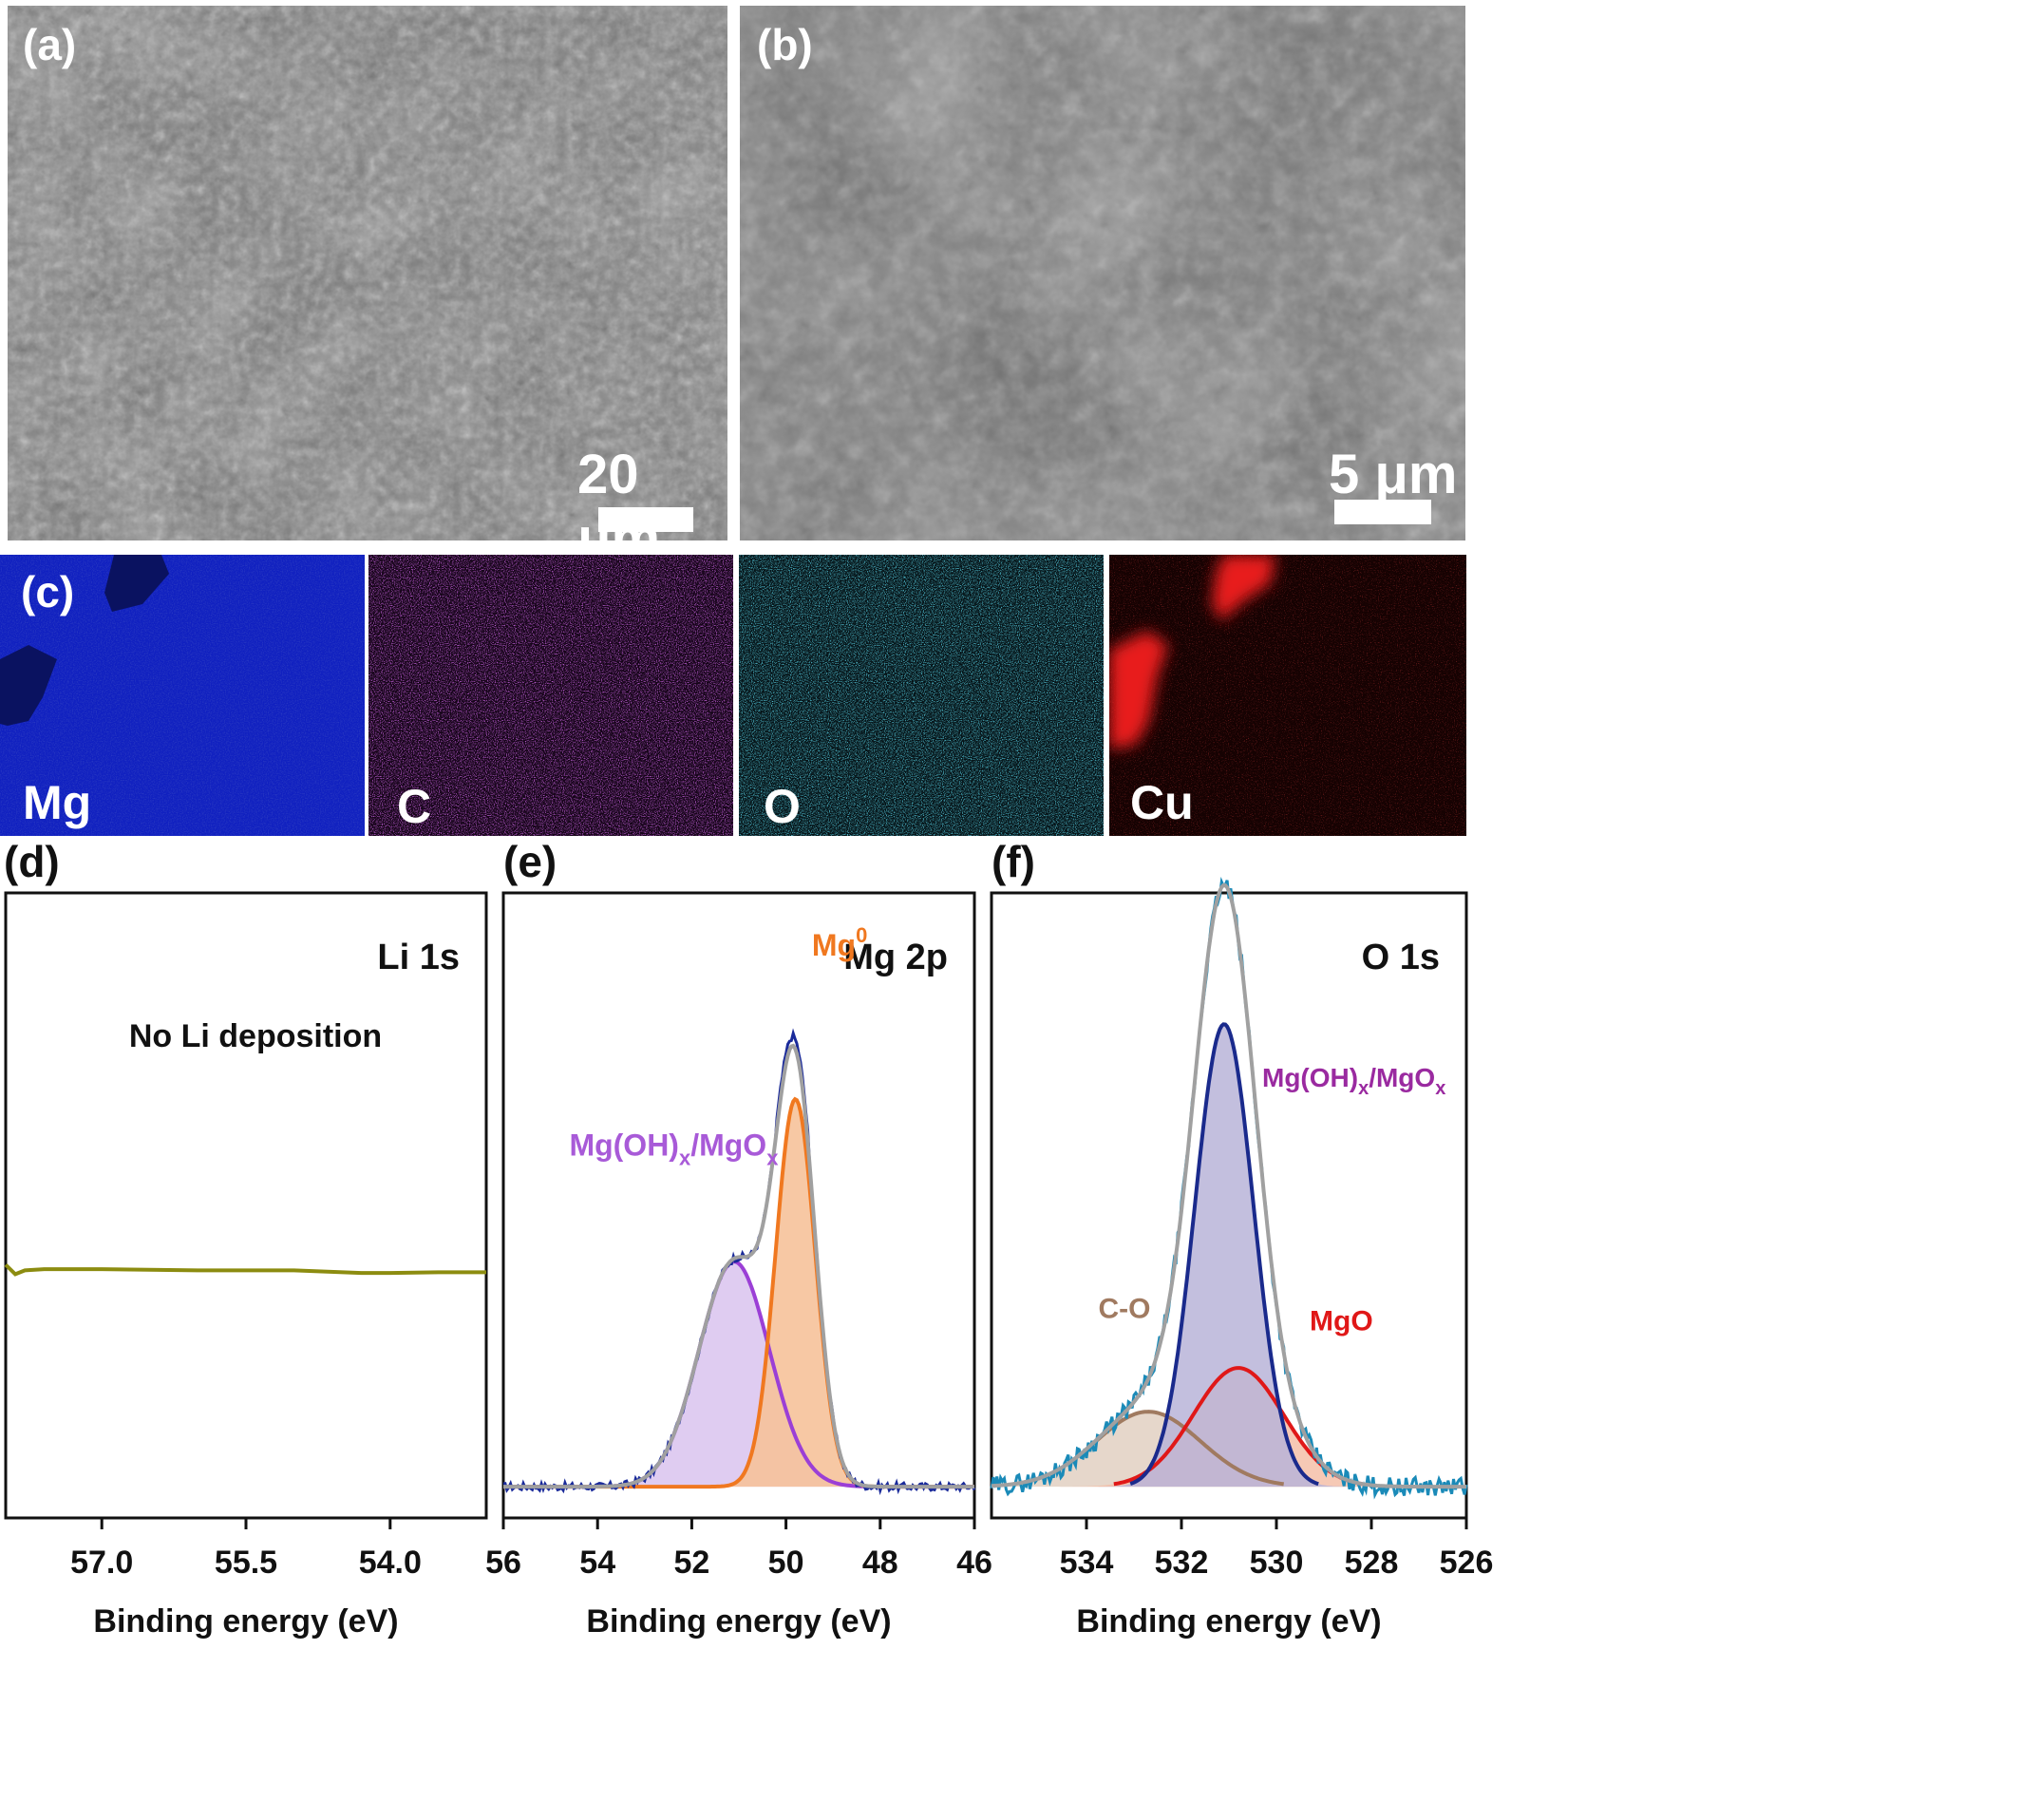 This screenshot has width=2021, height=1820. Describe the element at coordinates (895, 957) in the screenshot. I see `chart-title-e: Mg 2p` at that location.